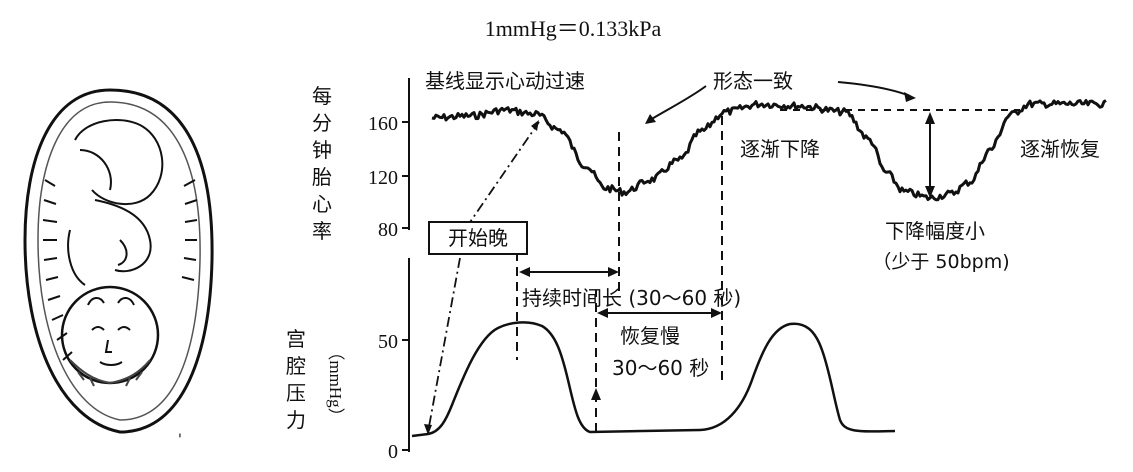 The width and height of the screenshot is (1133, 472). I want to click on svg-text: 率, so click(322, 231).